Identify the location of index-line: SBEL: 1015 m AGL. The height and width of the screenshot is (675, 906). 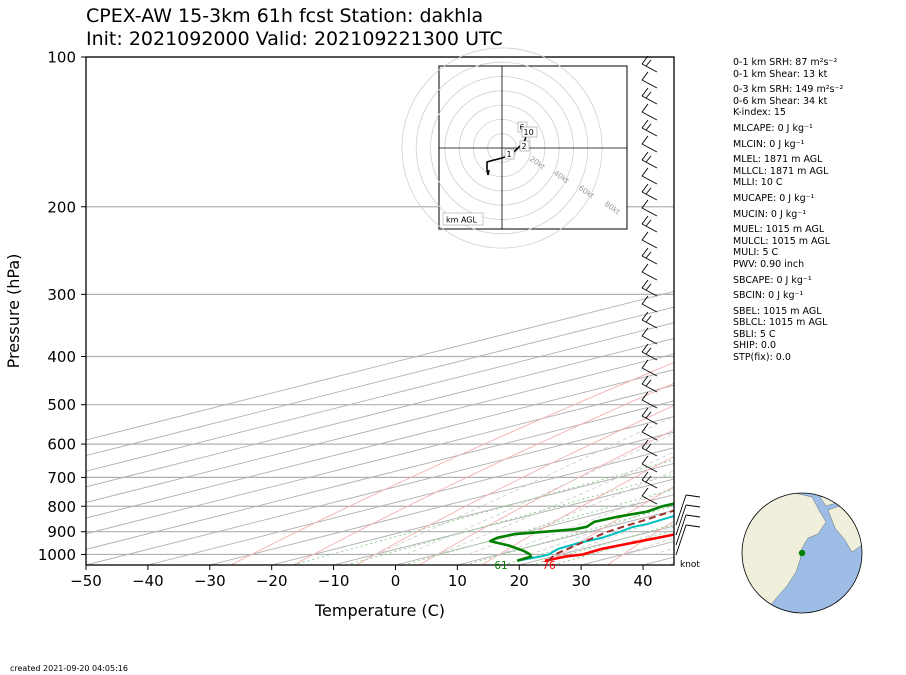
(777, 311).